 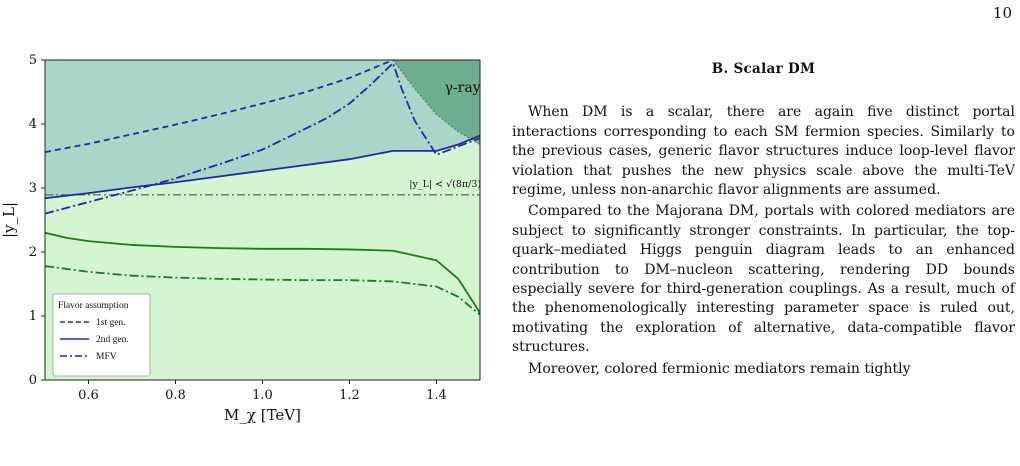 I want to click on y-tick-label-4: 4, so click(x=33, y=124).